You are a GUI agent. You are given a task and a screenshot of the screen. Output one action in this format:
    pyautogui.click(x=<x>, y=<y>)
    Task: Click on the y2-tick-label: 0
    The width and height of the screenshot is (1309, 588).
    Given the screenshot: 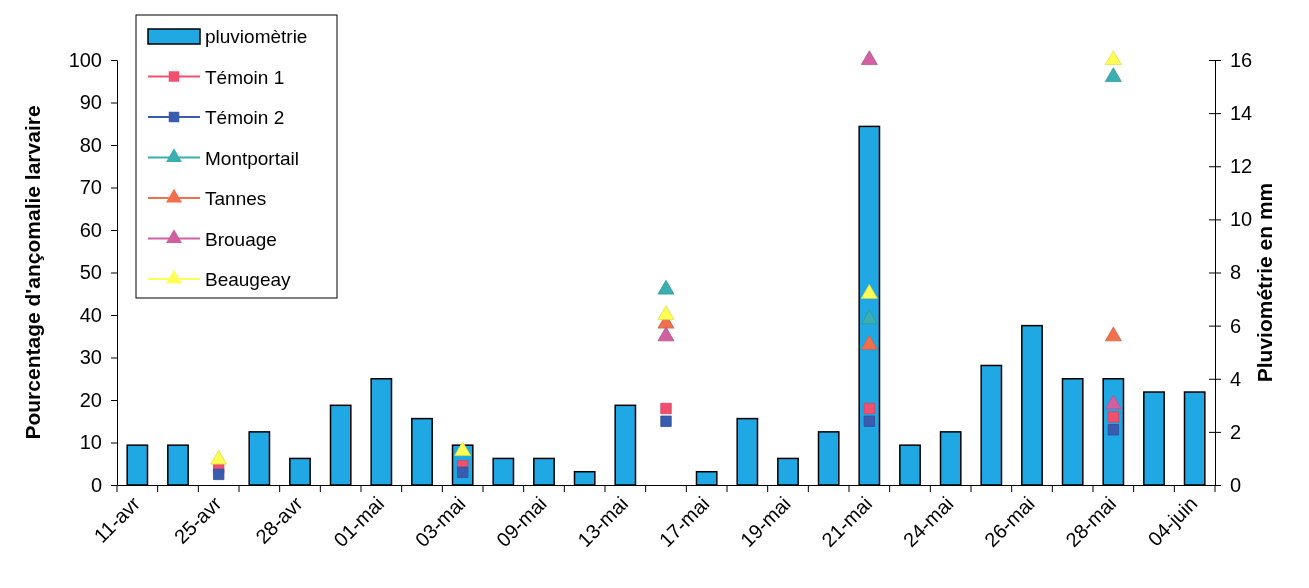 What is the action you would take?
    pyautogui.click(x=1236, y=484)
    